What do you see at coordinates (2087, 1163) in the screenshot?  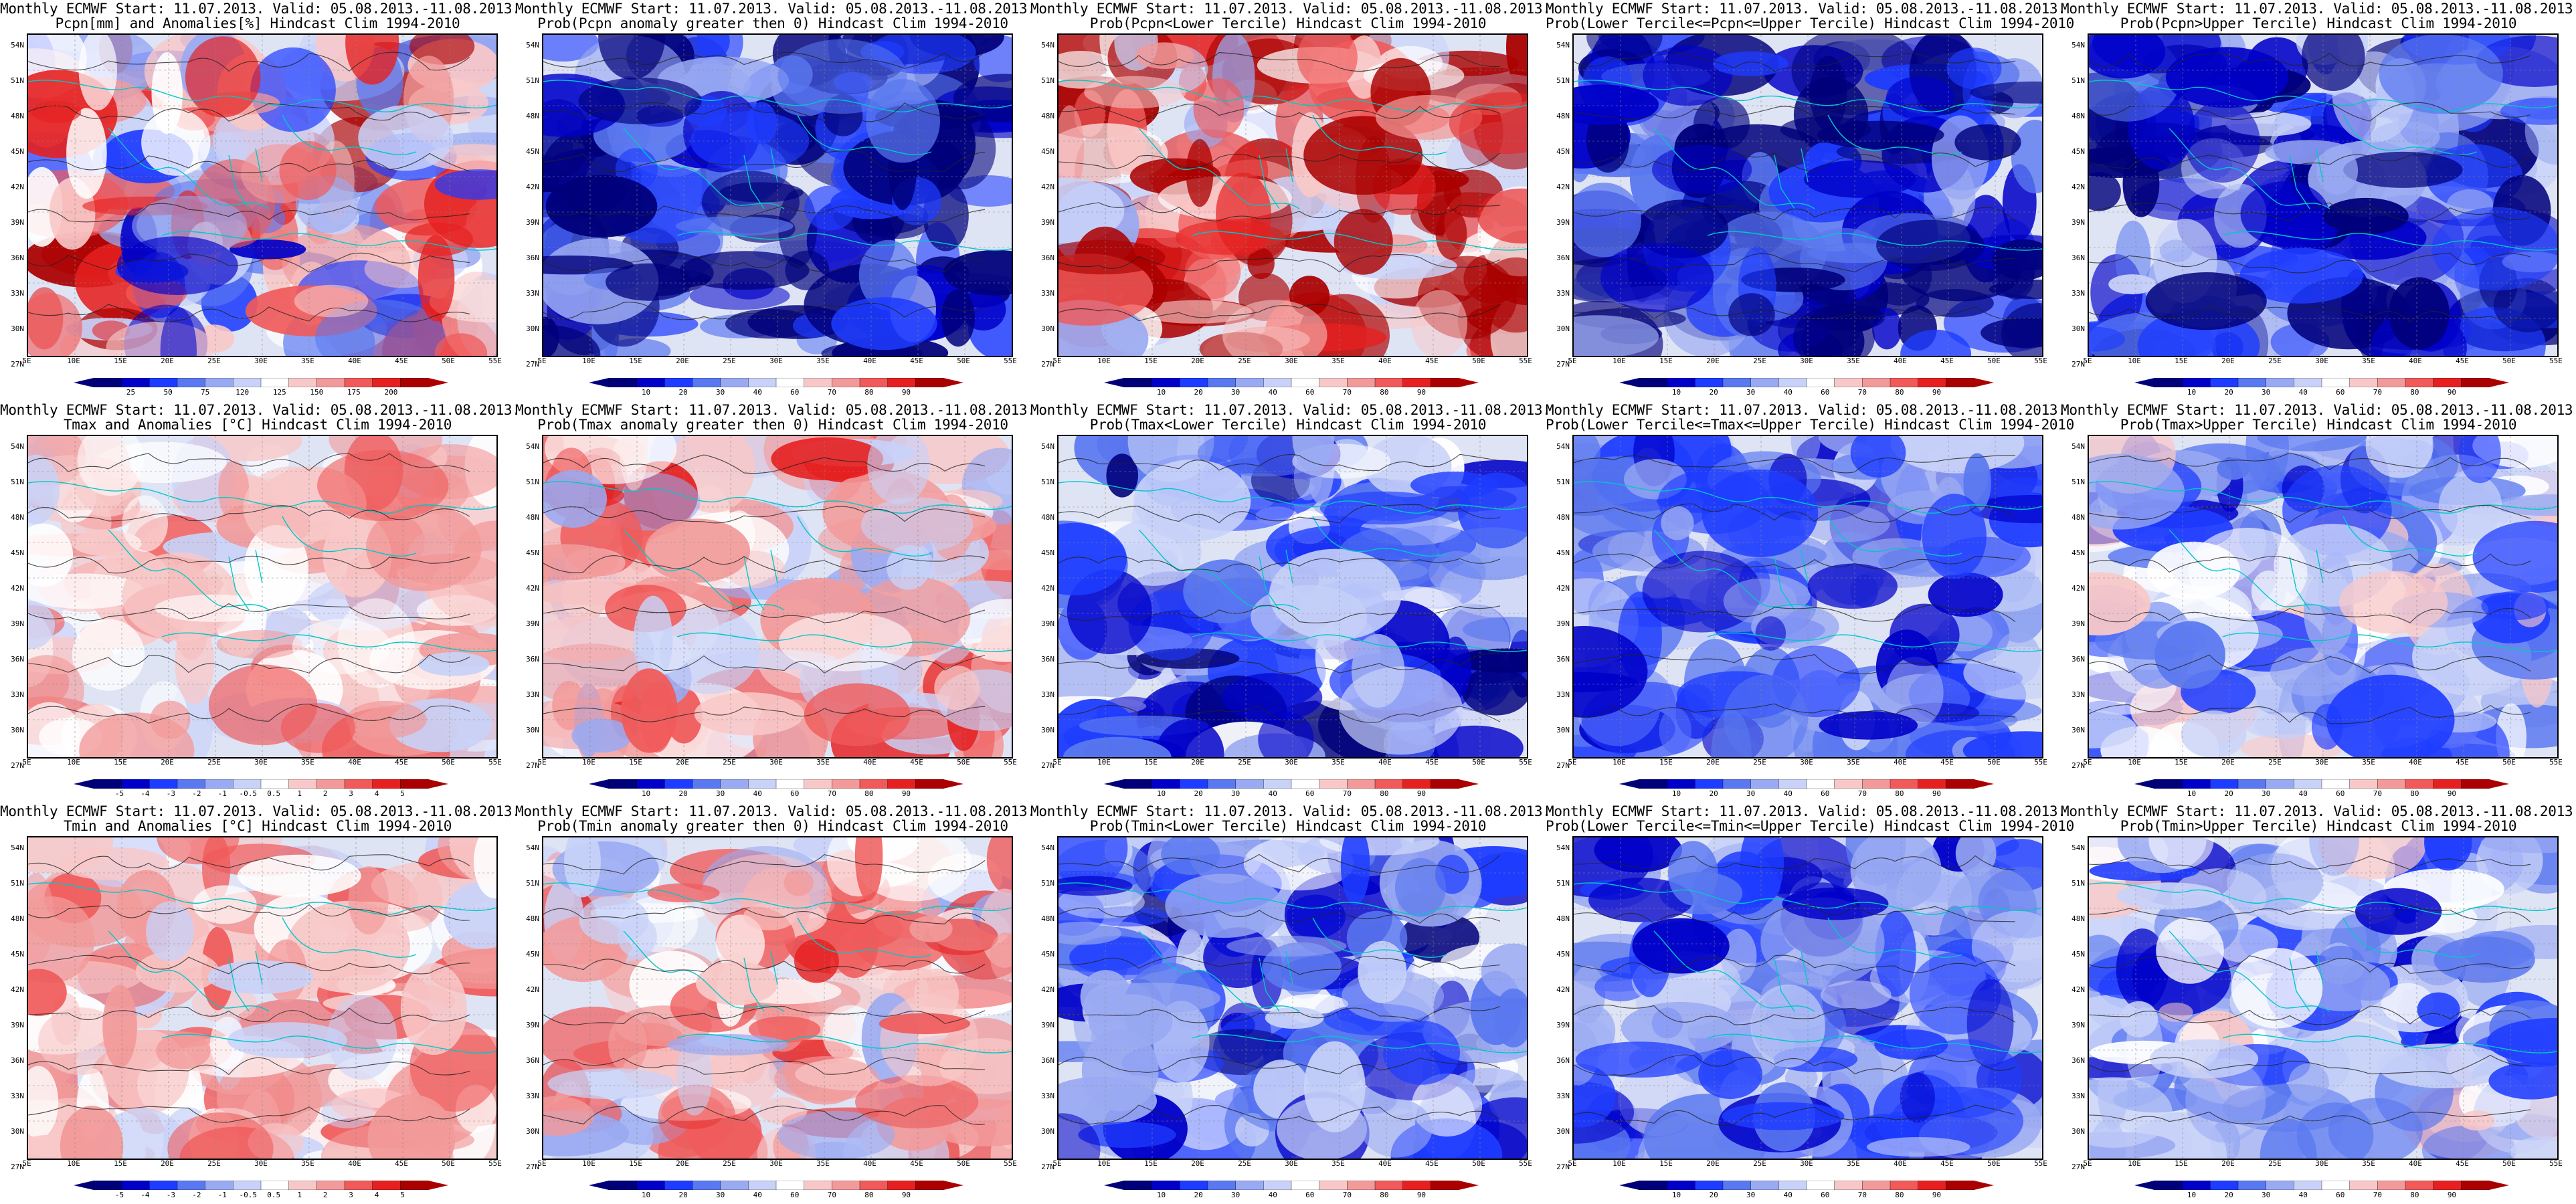 I see `lon-tick-label: 5E` at bounding box center [2087, 1163].